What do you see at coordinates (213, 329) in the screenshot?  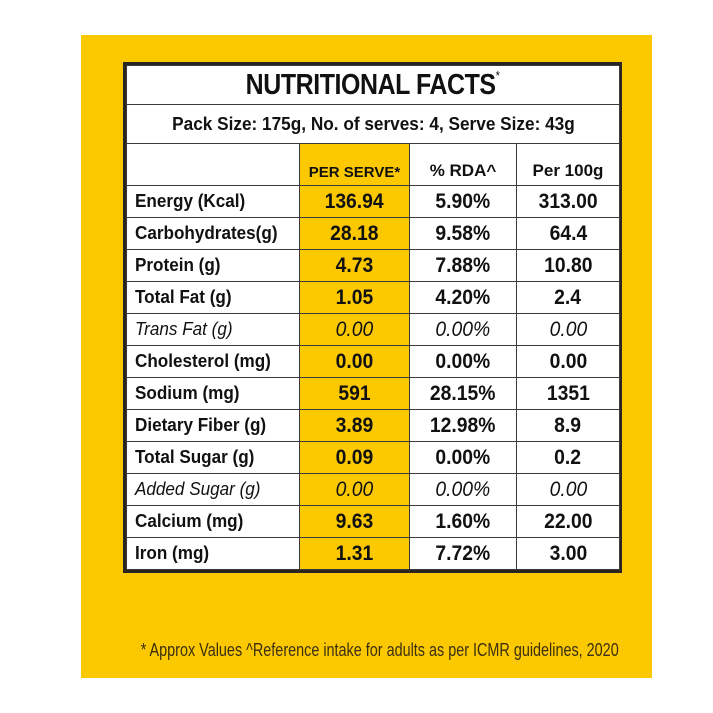 I see `nutrient-label: Trans Fat (g)` at bounding box center [213, 329].